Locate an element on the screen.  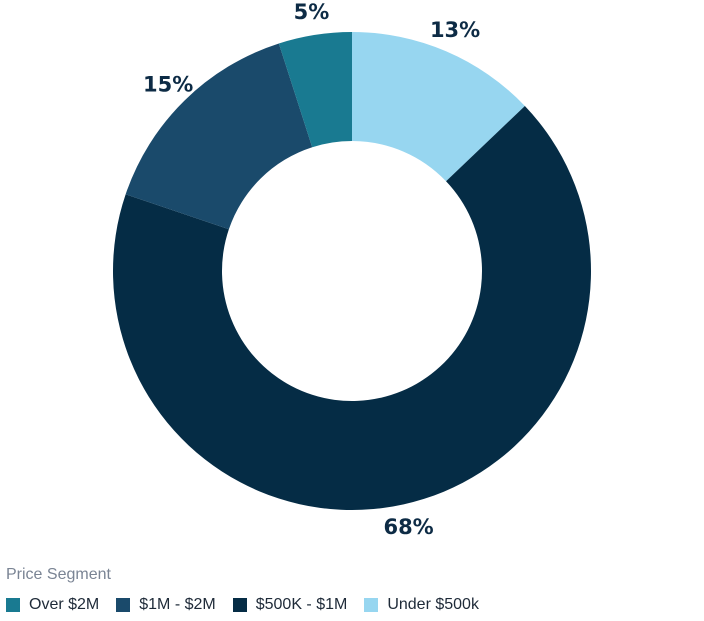
legend-label: $1M - $2M is located at coordinates (177, 604).